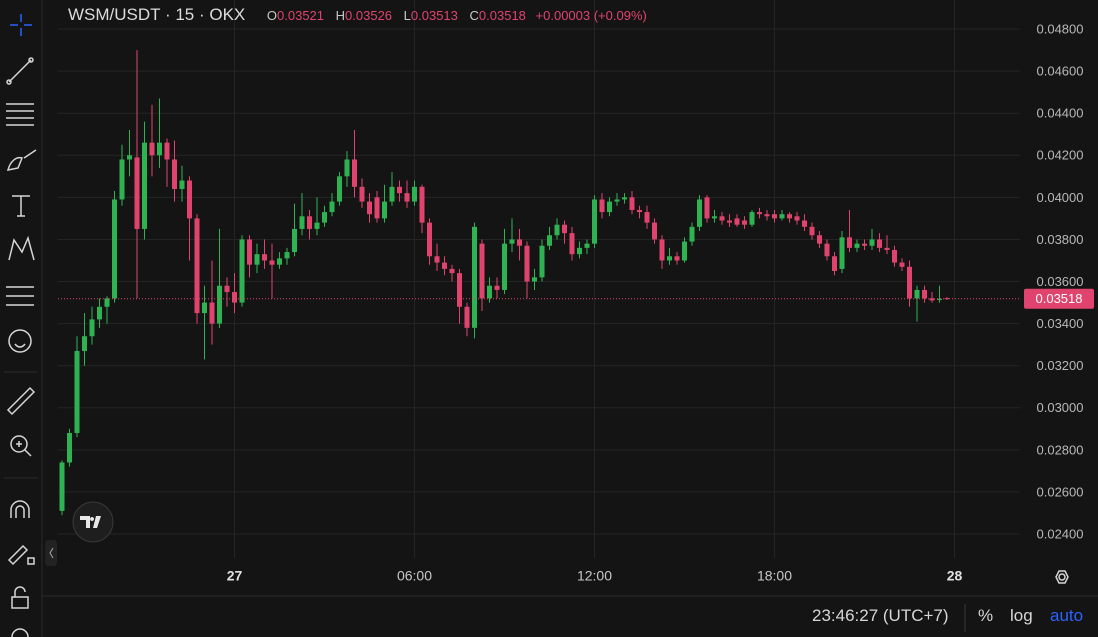 This screenshot has height=637, width=1098. I want to click on x-tick-label: 12:00, so click(594, 576).